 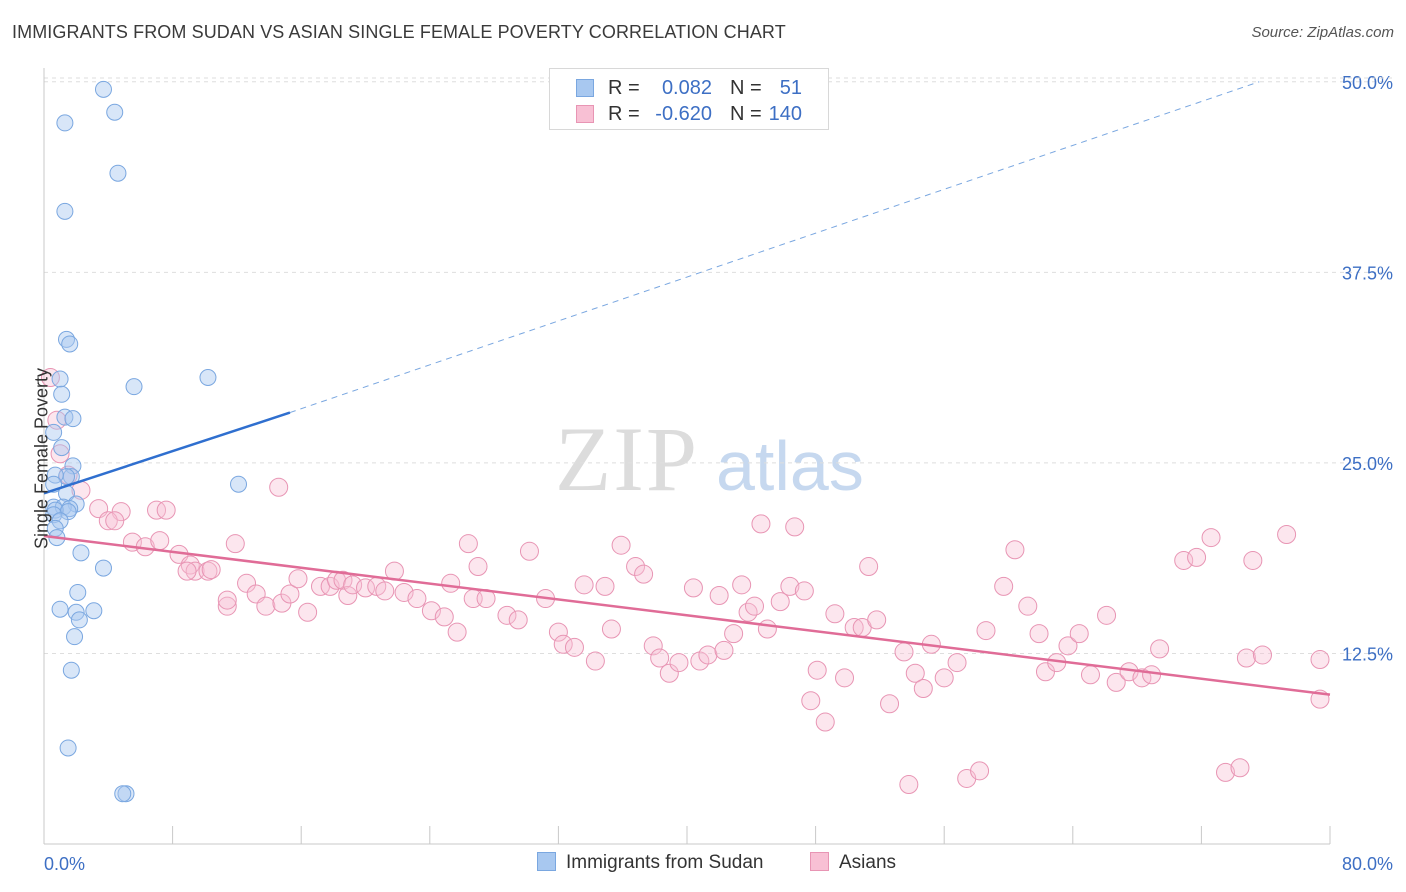 I want to click on n-value: 140, so click(x=785, y=114).